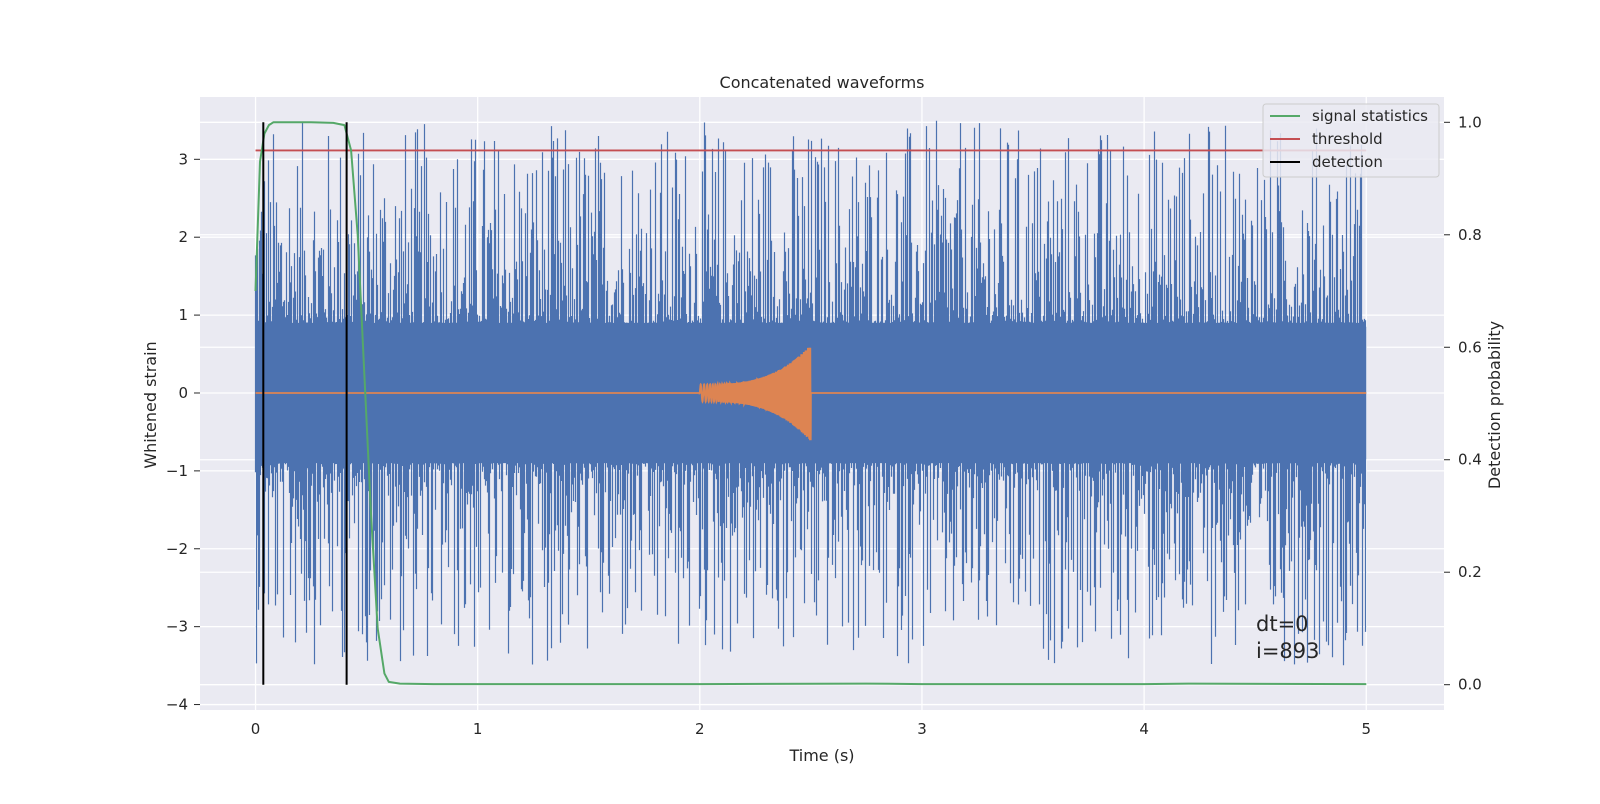 The height and width of the screenshot is (804, 1600). What do you see at coordinates (183, 393) in the screenshot?
I see `y-tick-label-left: 0` at bounding box center [183, 393].